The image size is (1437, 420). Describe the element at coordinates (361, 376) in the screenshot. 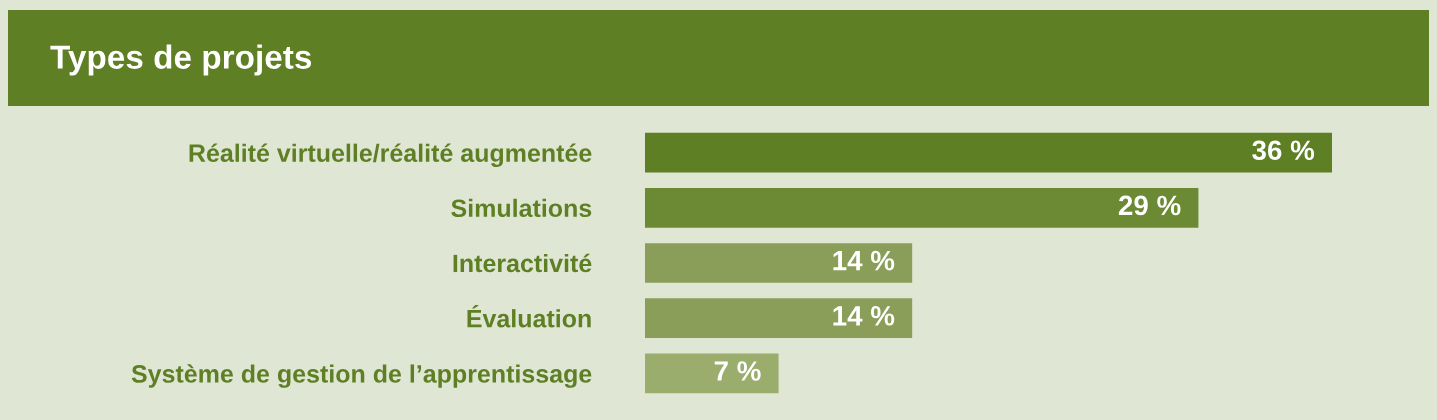

I see `y-tick-label: Système de gestion de l’apprentissage` at that location.